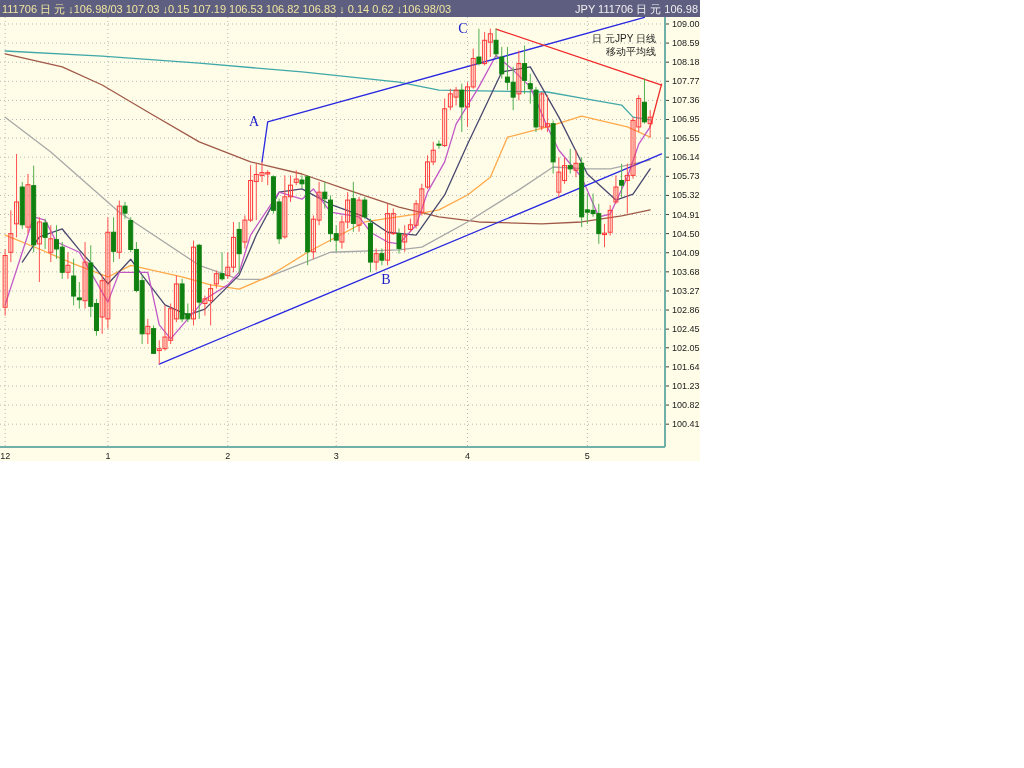 Image resolution: width=1024 pixels, height=768 pixels. What do you see at coordinates (686, 233) in the screenshot?
I see `ytick: 104.50` at bounding box center [686, 233].